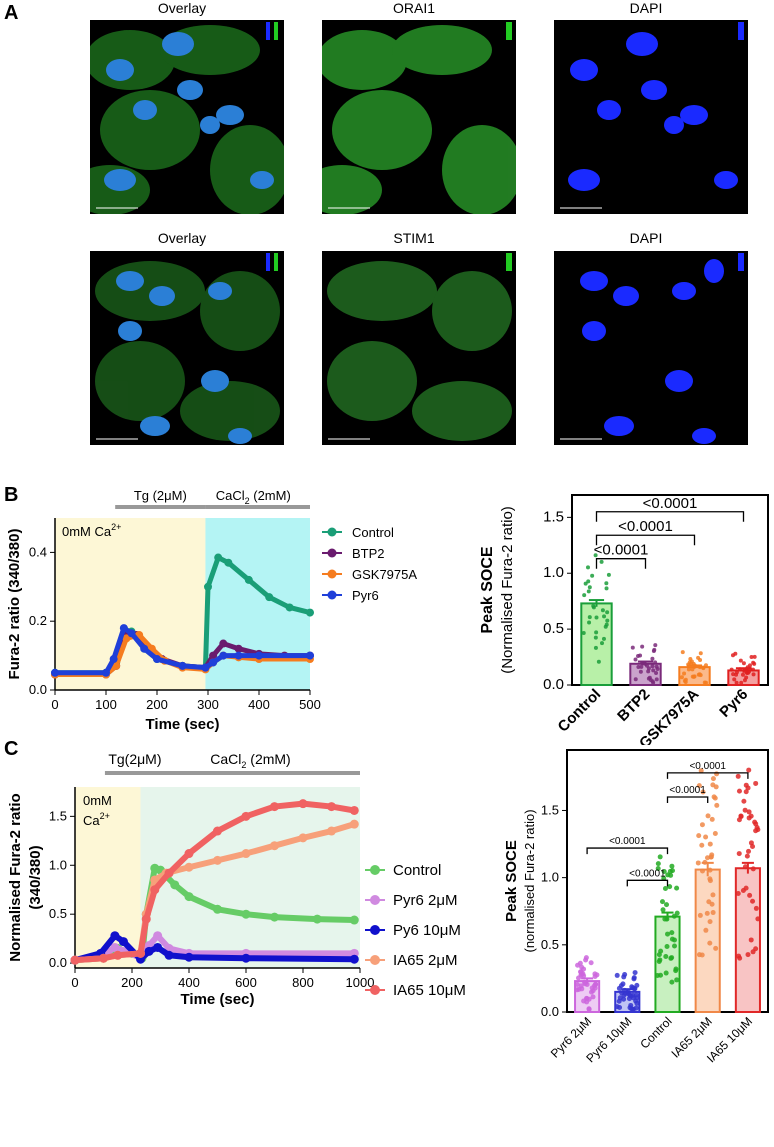  What do you see at coordinates (627, 841) in the screenshot?
I see `p-value-label: <0.0001` at bounding box center [627, 841].